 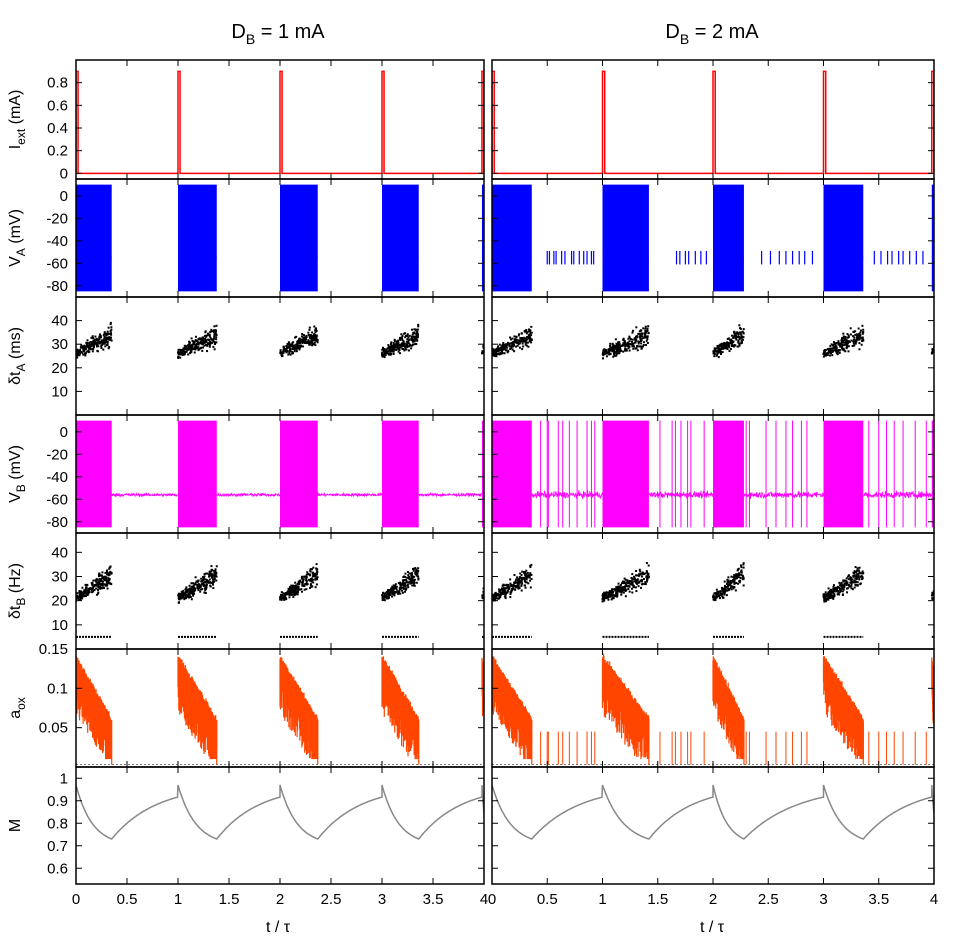 I want to click on x-tick-label: 1.5, so click(x=229, y=899).